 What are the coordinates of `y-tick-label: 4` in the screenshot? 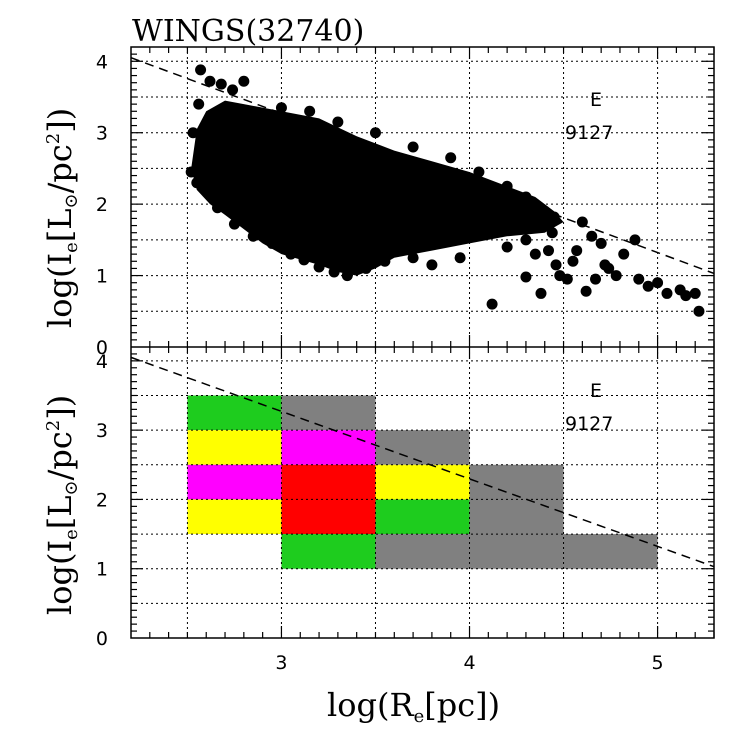 It's located at (102, 362).